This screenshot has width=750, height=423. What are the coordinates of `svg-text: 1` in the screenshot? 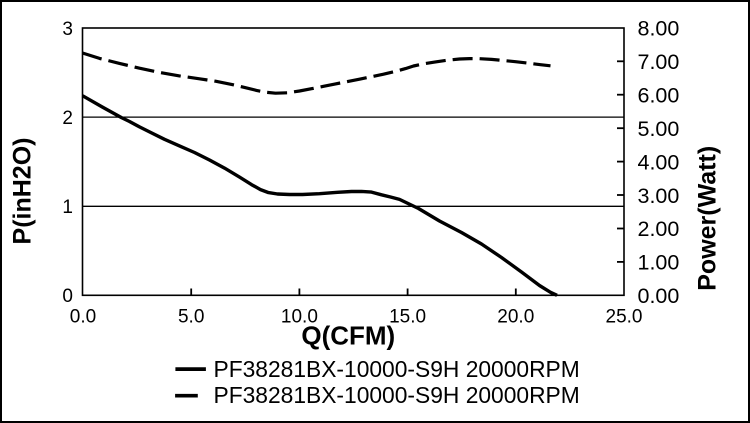 It's located at (67, 207).